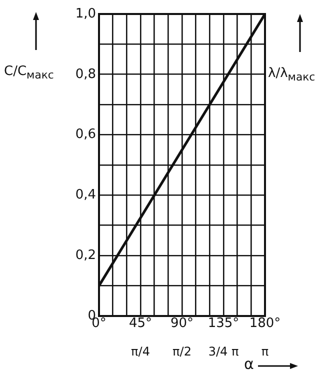 The image size is (323, 374). What do you see at coordinates (182, 351) in the screenshot?
I see `x2-tick-label: π/2` at bounding box center [182, 351].